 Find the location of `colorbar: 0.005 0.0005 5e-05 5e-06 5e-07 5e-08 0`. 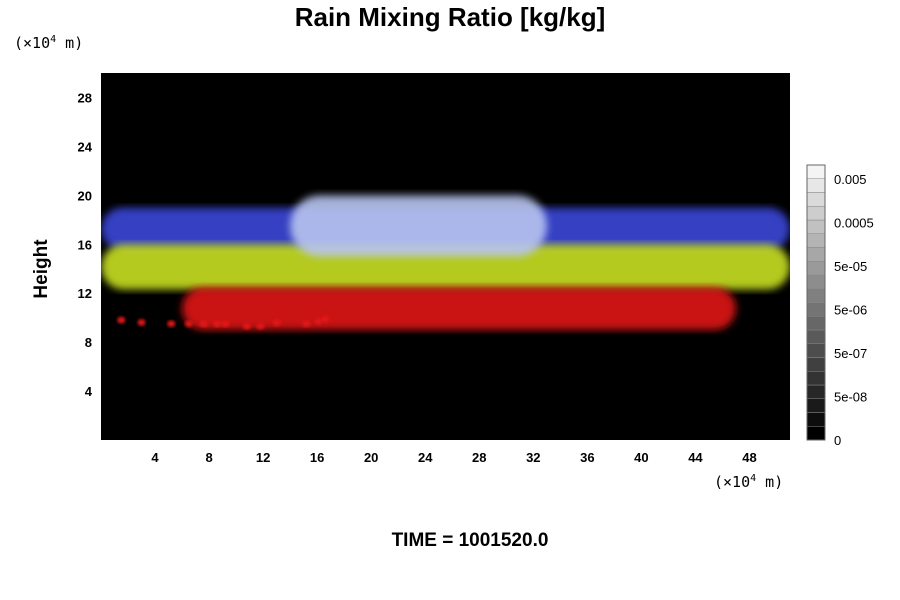

colorbar: 0.005 0.0005 5e-05 5e-06 5e-07 5e-08 0 is located at coordinates (840, 306).